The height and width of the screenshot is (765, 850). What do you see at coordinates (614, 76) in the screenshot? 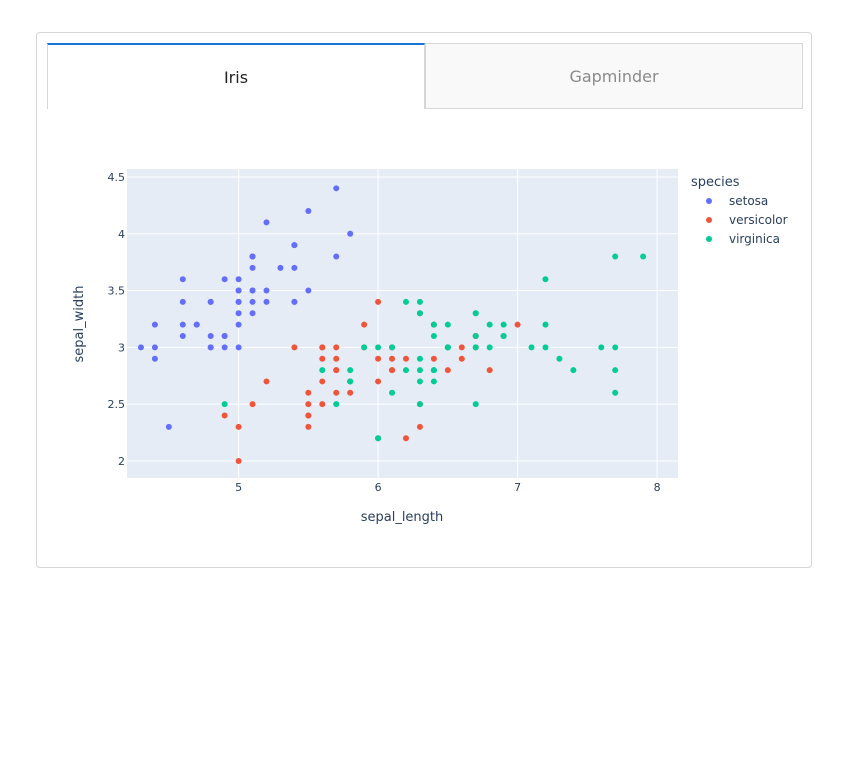
I see `tab-gapminder: Gapminder` at bounding box center [614, 76].